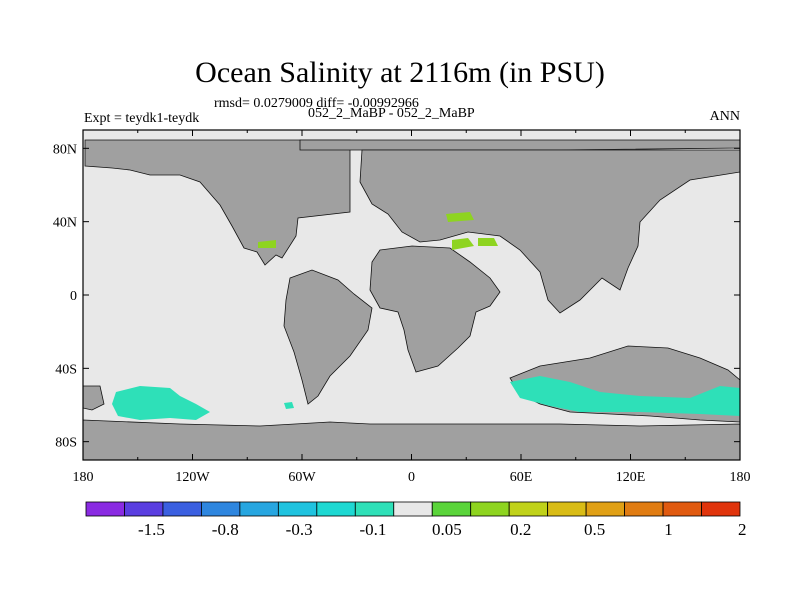 The width and height of the screenshot is (800, 600). What do you see at coordinates (299, 529) in the screenshot?
I see `colorbar-label: -0.3` at bounding box center [299, 529].